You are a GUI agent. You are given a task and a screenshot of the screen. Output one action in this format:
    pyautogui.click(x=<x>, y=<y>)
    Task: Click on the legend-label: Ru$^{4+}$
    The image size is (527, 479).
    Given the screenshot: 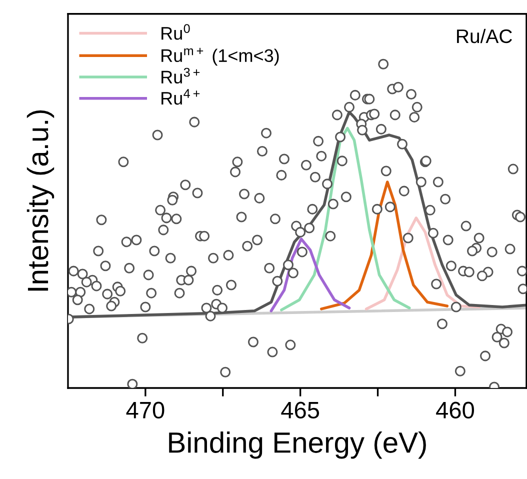 What is the action you would take?
    pyautogui.click(x=181, y=97)
    